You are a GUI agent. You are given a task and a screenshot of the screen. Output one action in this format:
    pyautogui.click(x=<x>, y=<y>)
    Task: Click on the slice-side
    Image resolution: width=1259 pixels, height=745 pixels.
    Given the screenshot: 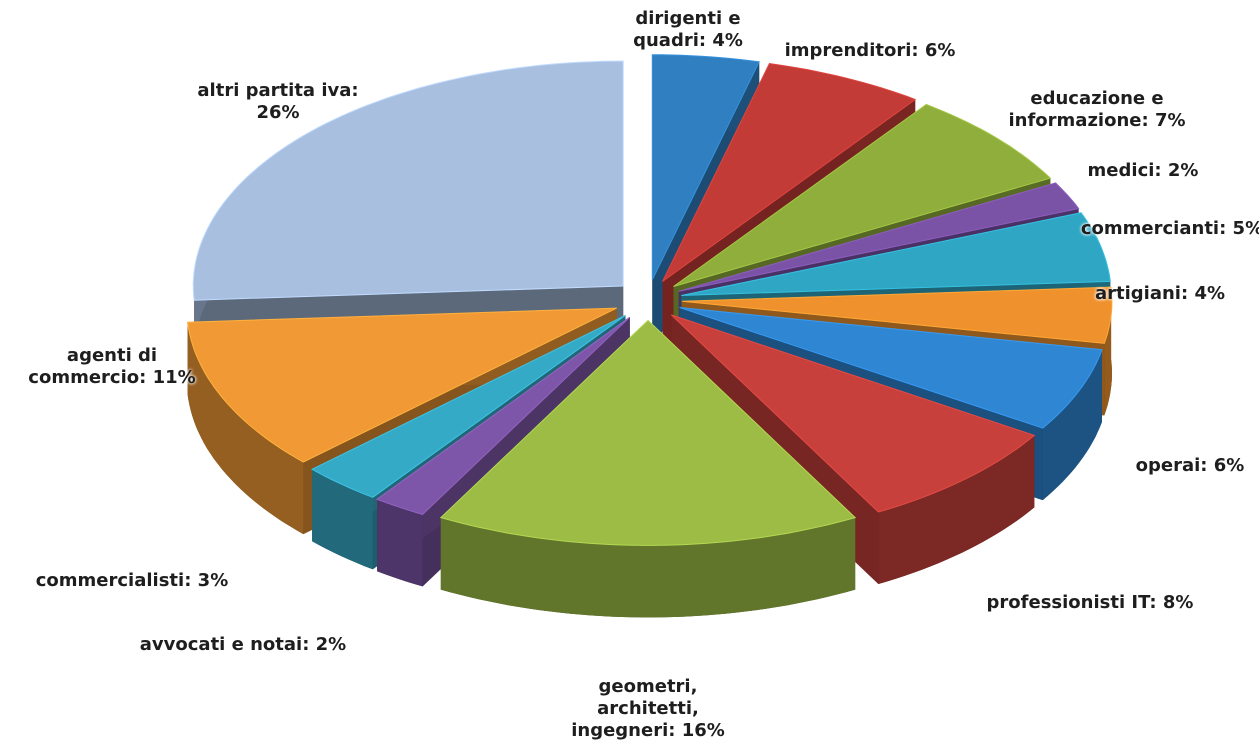 What is the action you would take?
    pyautogui.click(x=503, y=444)
    